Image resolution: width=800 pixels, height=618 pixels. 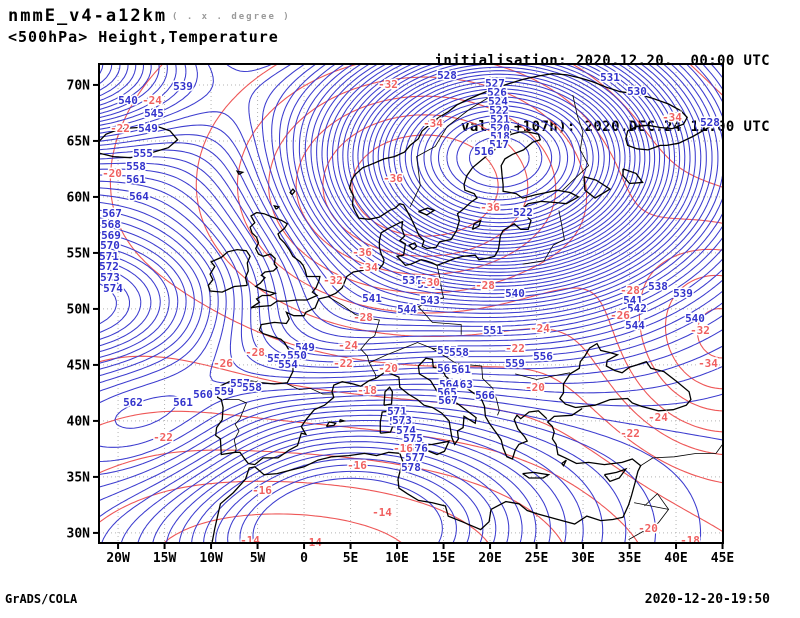 I want to click on lon-tick-label: 25E, so click(x=536, y=558).